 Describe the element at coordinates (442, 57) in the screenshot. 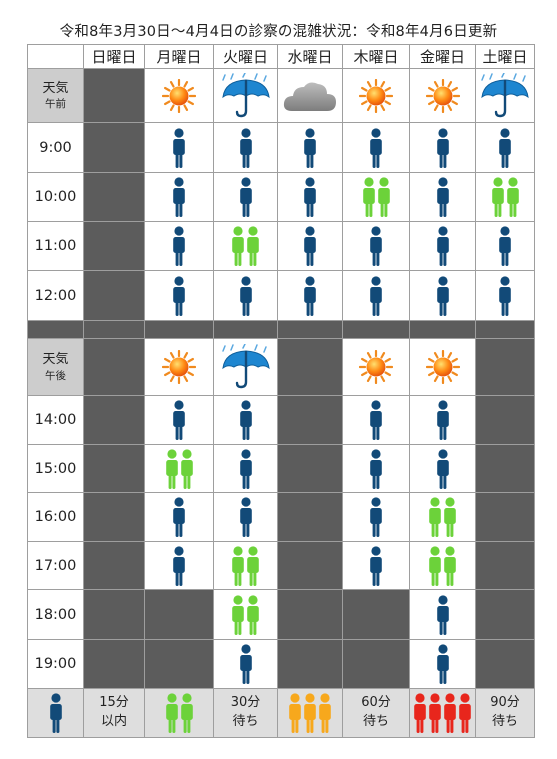

I see `day-label: 金曜日` at that location.